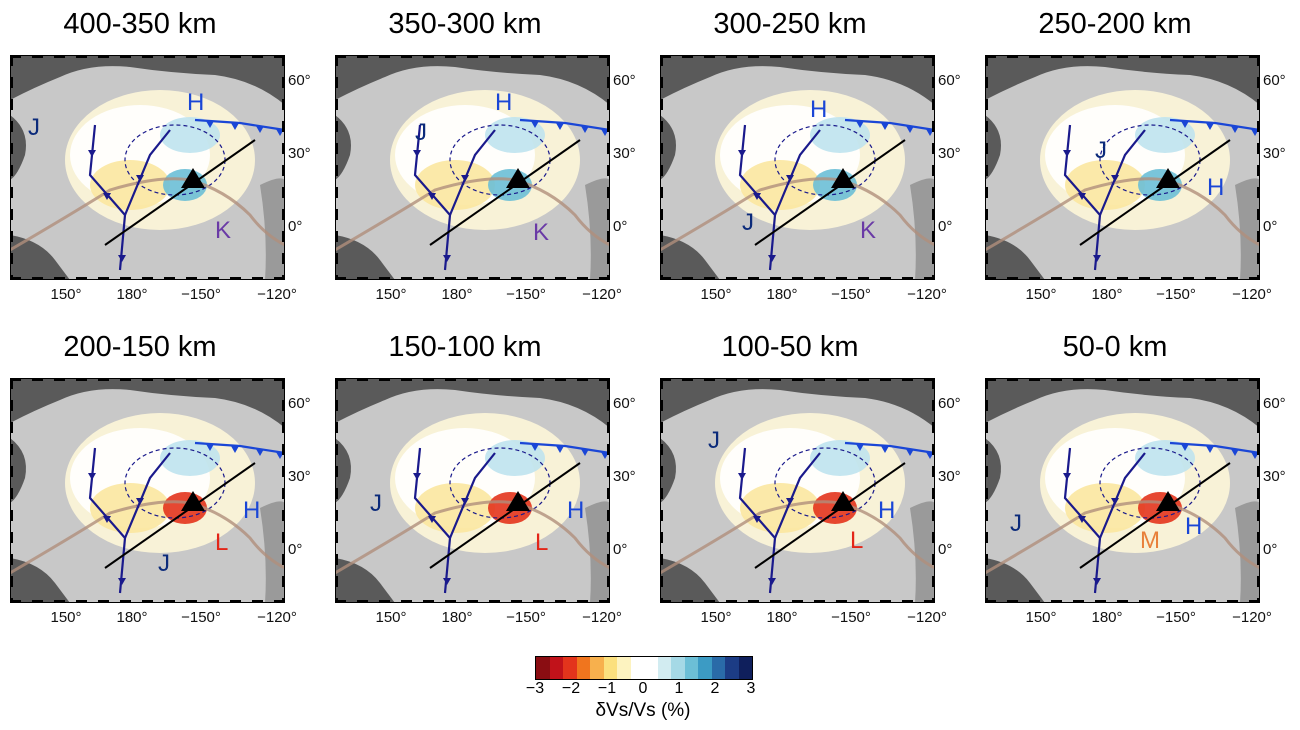 The image size is (1300, 730). I want to click on region-label: L, so click(856, 540).